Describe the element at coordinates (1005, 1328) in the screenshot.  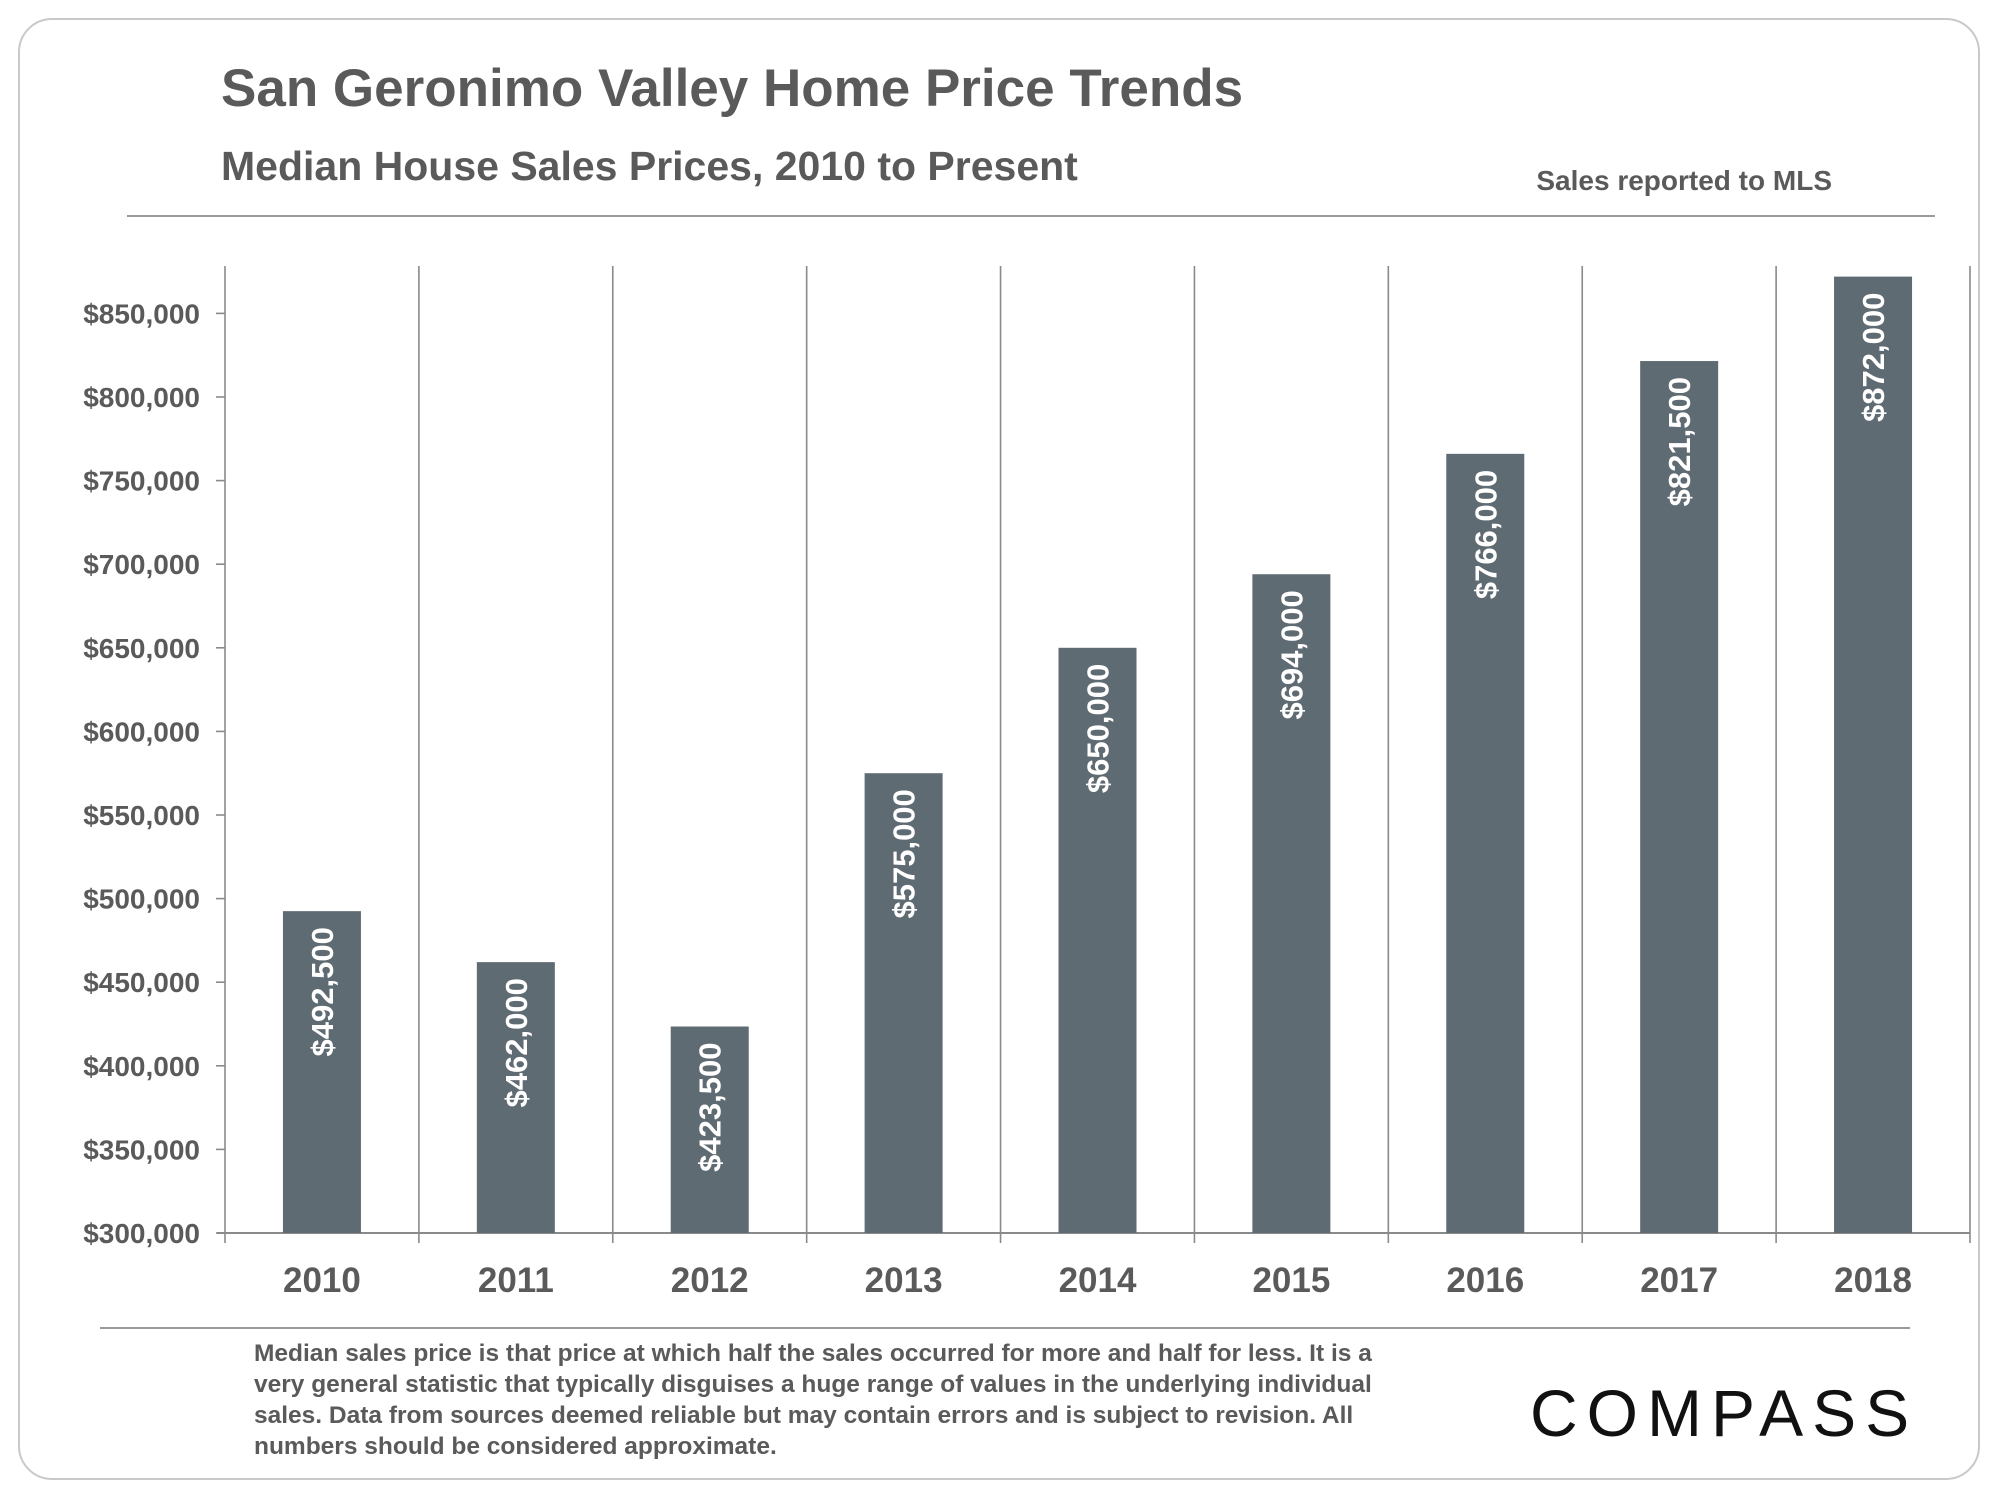
I see `footer-divider` at that location.